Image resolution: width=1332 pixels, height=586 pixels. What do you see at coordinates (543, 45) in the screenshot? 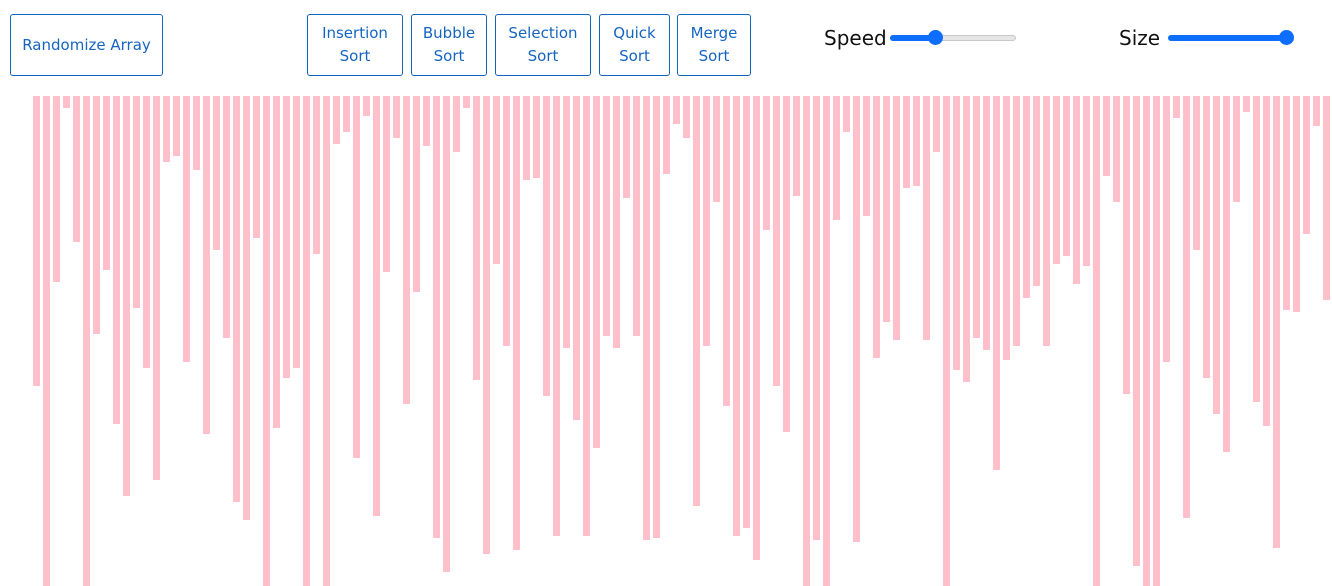
I see `selection-sort-button: Selection Sort` at bounding box center [543, 45].